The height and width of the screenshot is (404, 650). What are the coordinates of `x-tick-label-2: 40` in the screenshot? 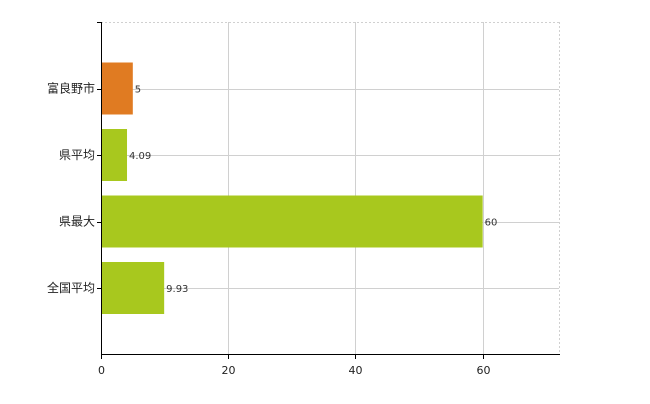 It's located at (356, 370).